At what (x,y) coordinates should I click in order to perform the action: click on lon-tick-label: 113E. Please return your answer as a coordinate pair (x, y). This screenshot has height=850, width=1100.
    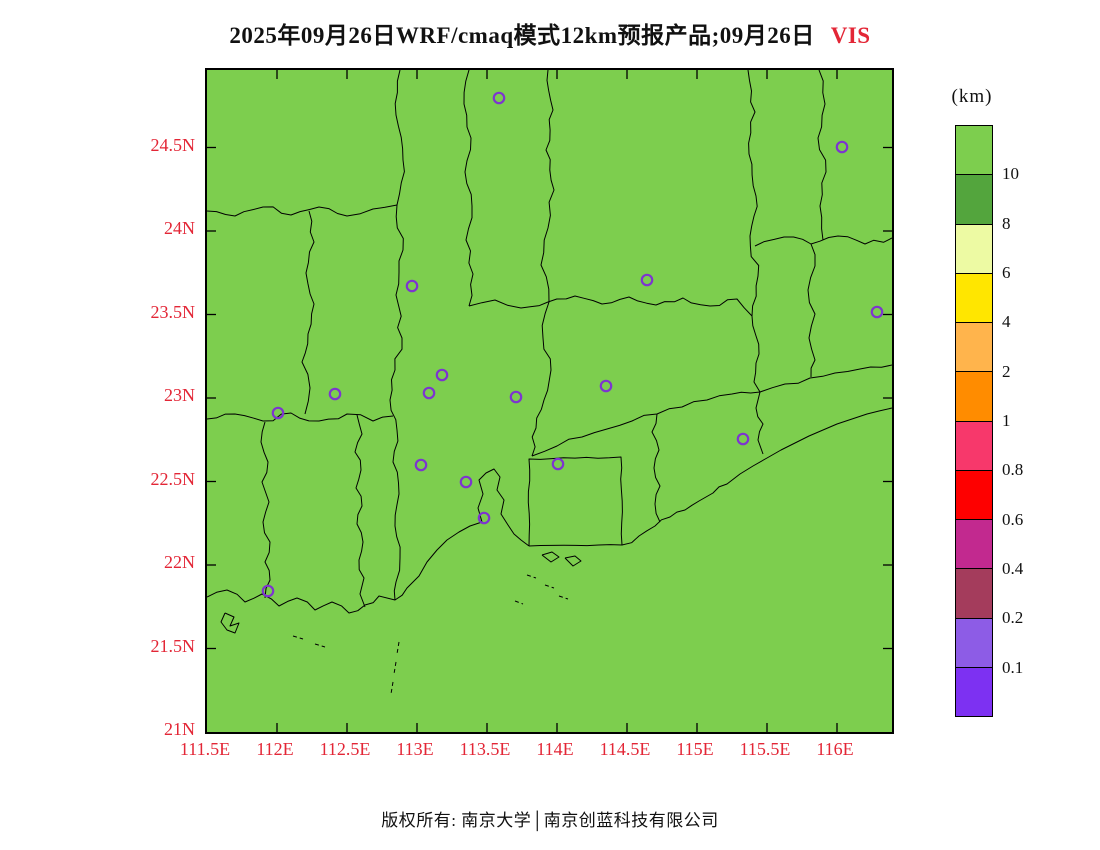
    Looking at the image, I should click on (415, 749).